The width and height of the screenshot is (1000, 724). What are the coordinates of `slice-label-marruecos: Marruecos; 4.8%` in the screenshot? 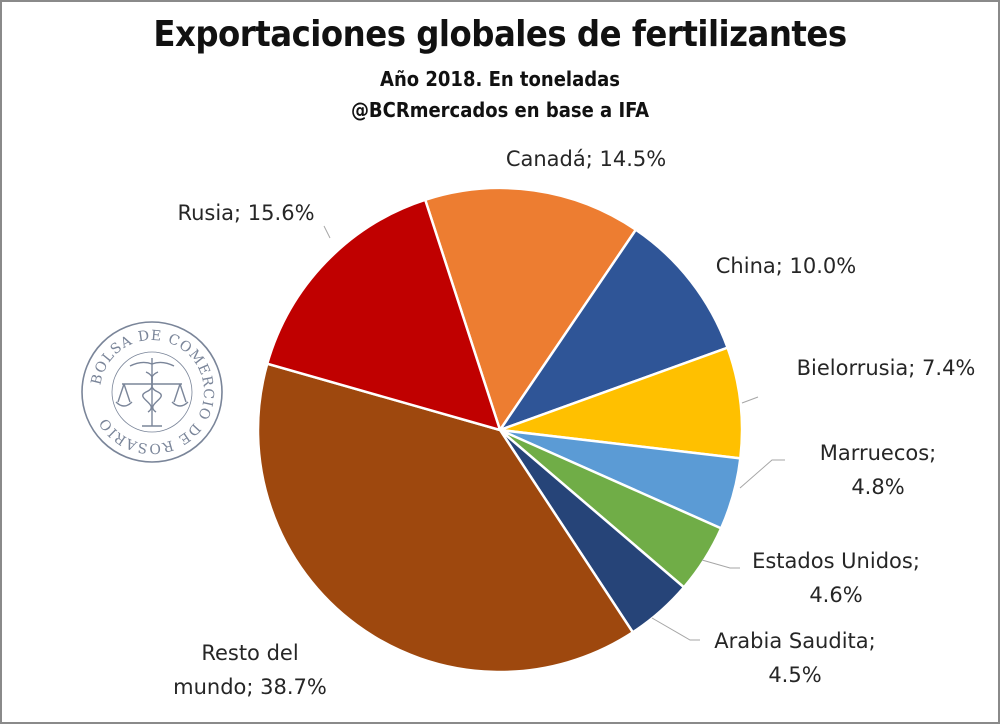 It's located at (878, 470).